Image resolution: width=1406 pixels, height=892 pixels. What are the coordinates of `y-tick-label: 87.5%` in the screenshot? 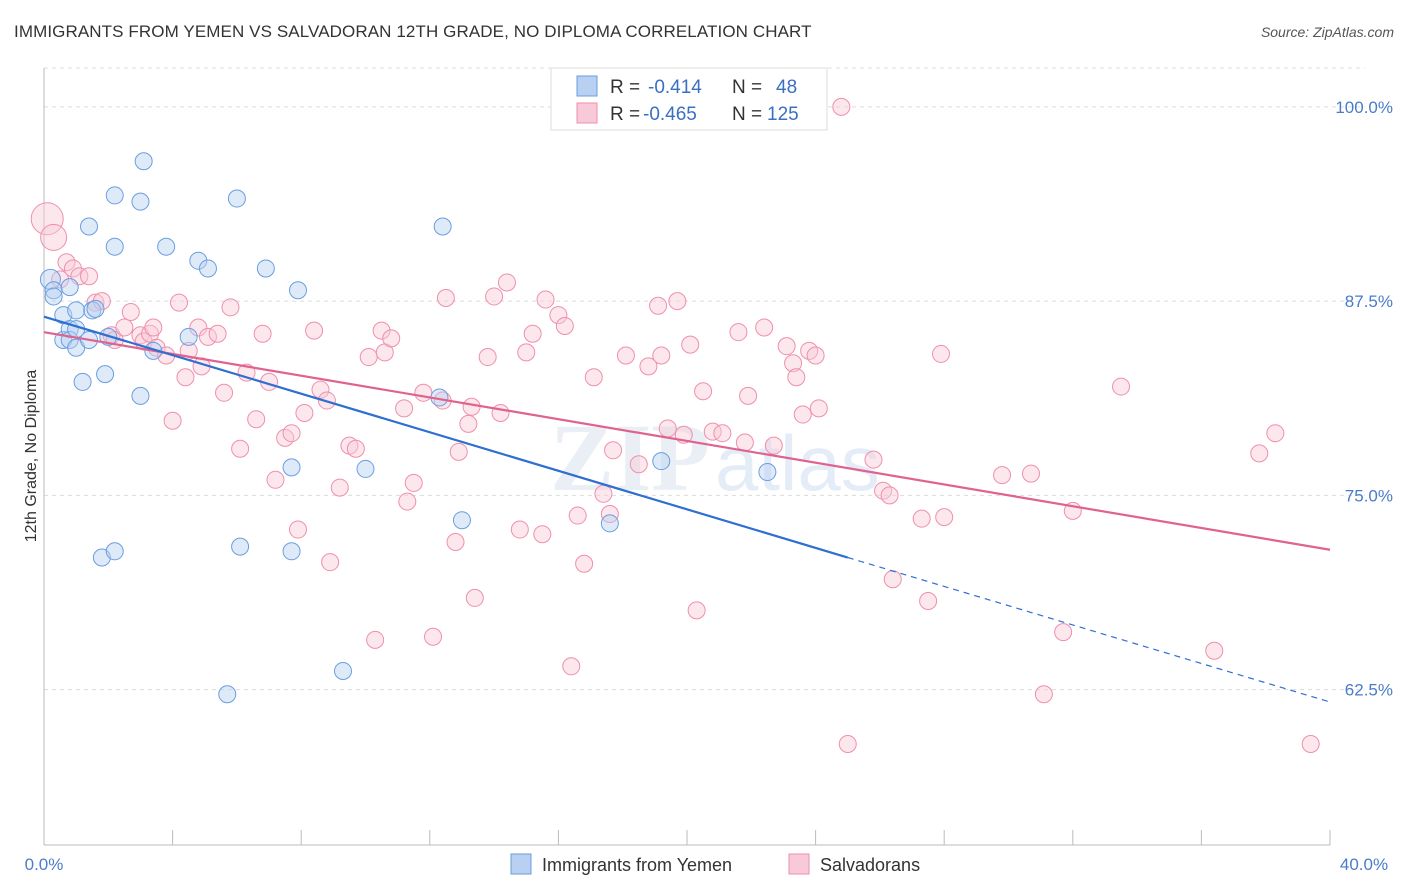 It's located at (1369, 301).